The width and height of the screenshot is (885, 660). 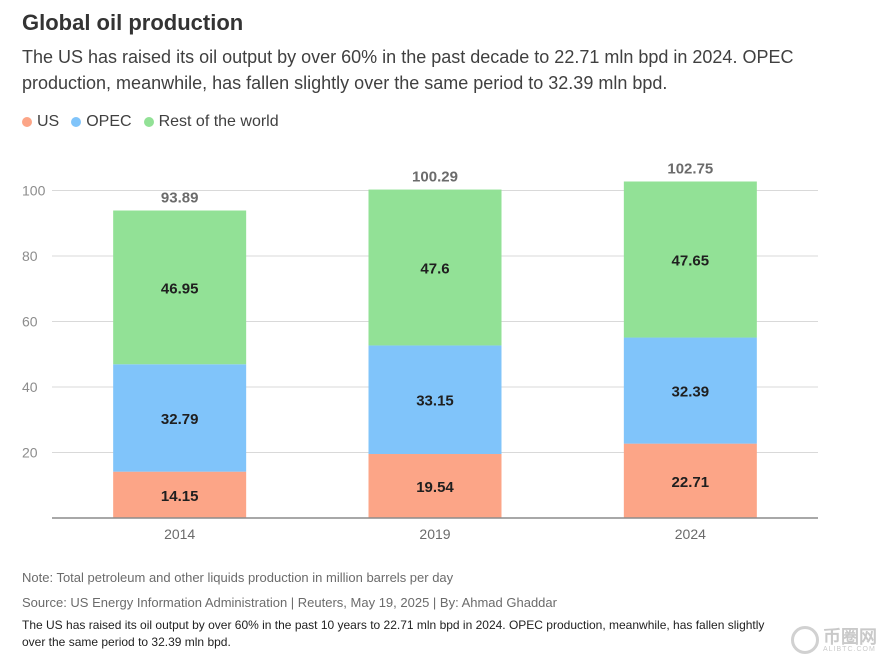 I want to click on legend-label-us: US, so click(x=48, y=121).